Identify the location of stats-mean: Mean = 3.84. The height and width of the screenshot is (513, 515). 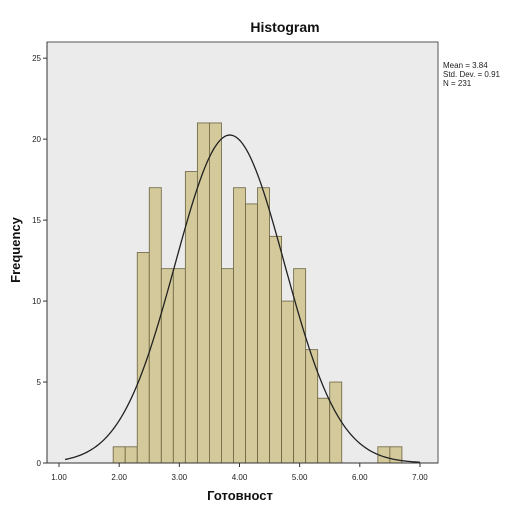
(465, 65).